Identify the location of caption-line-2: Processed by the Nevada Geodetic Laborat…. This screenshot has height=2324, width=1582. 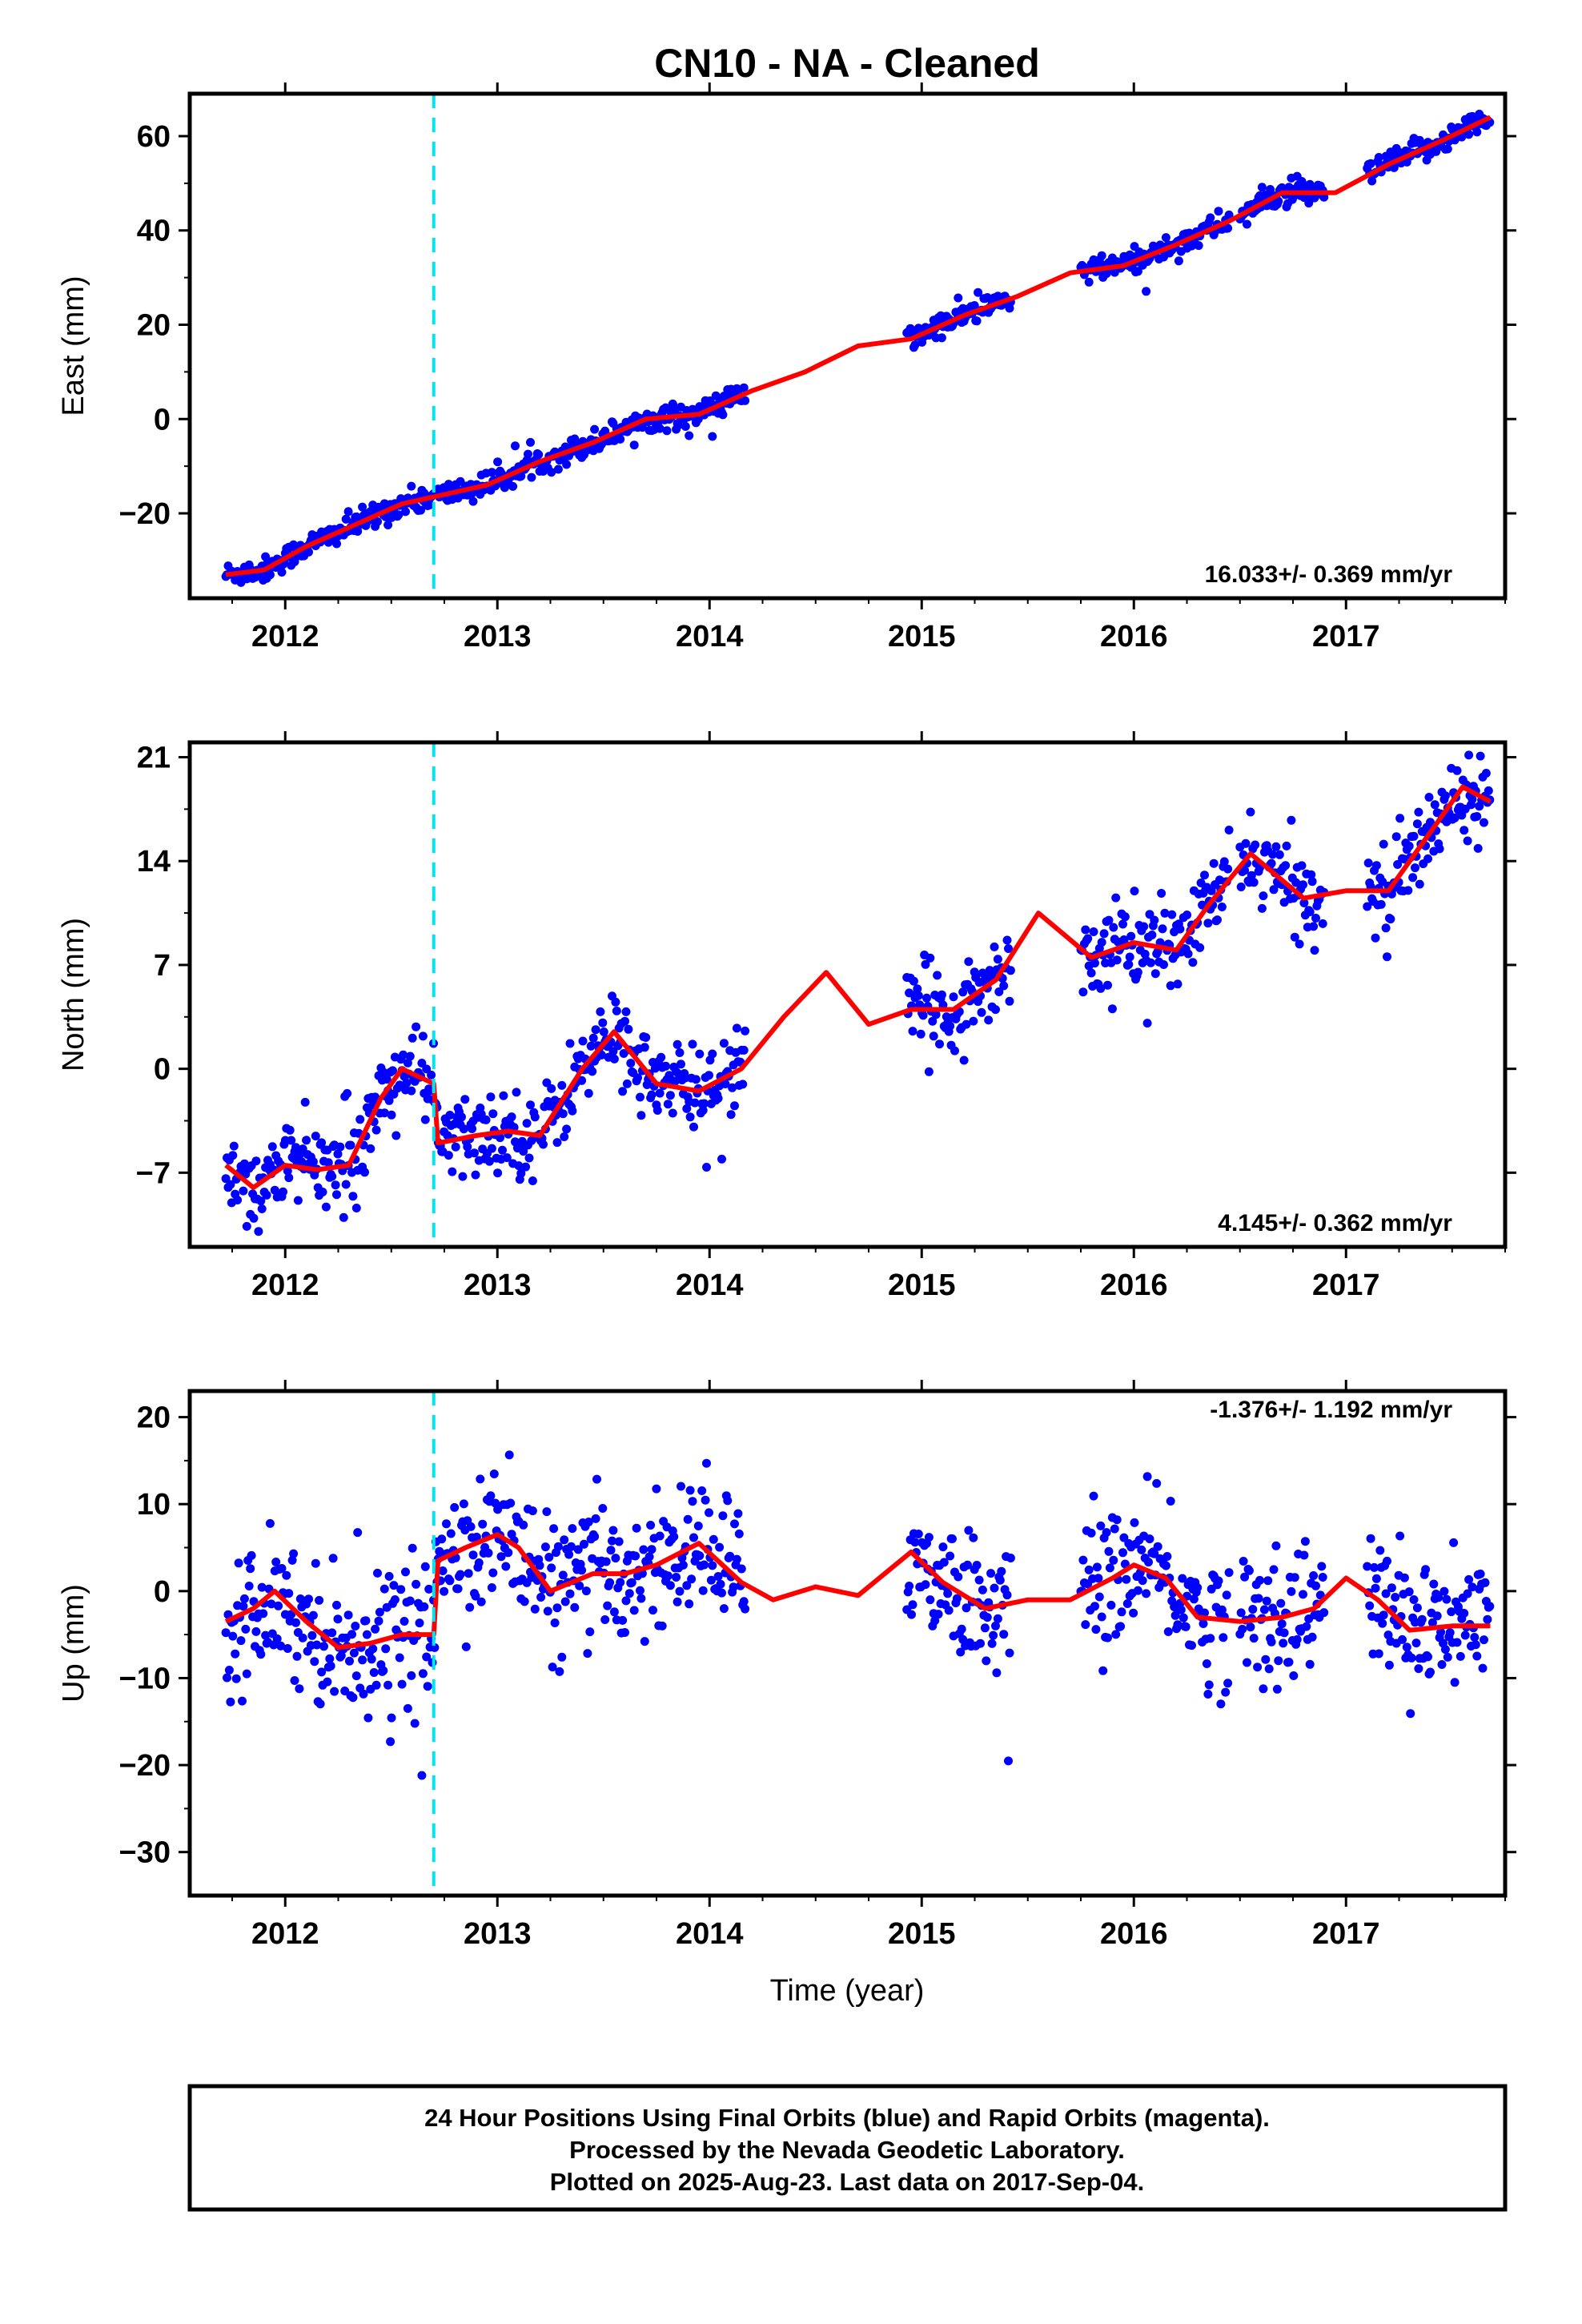
(847, 2150).